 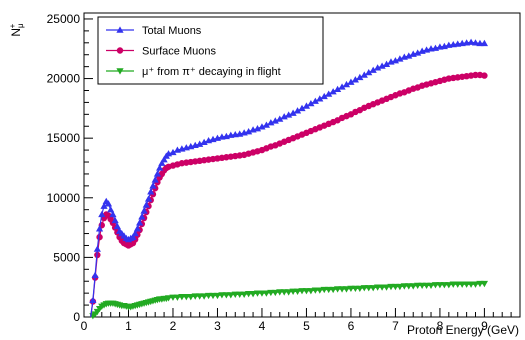 I want to click on y-axis-title-main: N, so click(x=16, y=32).